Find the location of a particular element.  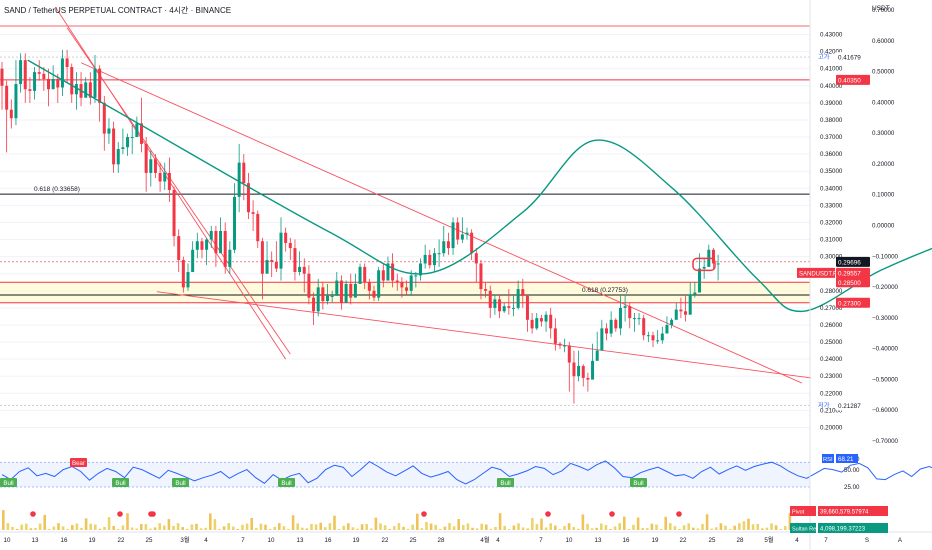

low-label: 저가 is located at coordinates (824, 405).